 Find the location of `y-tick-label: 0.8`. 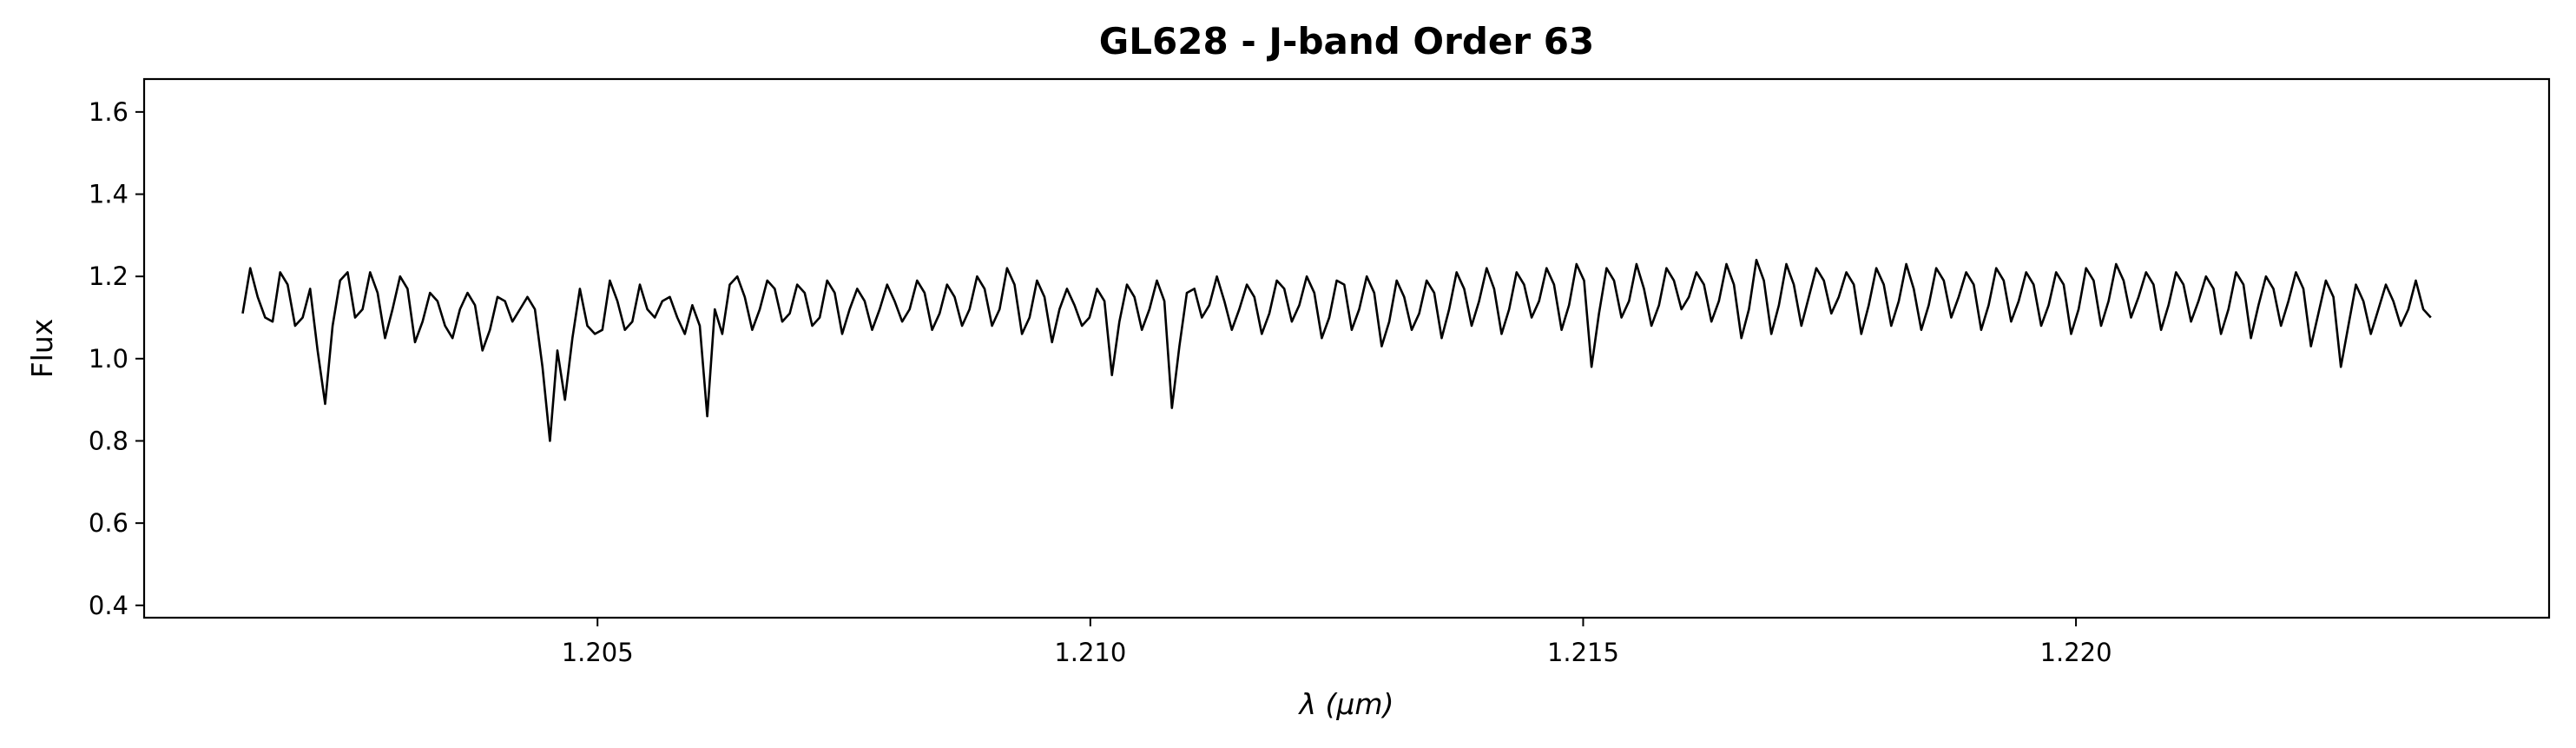

y-tick-label: 0.8 is located at coordinates (108, 440).